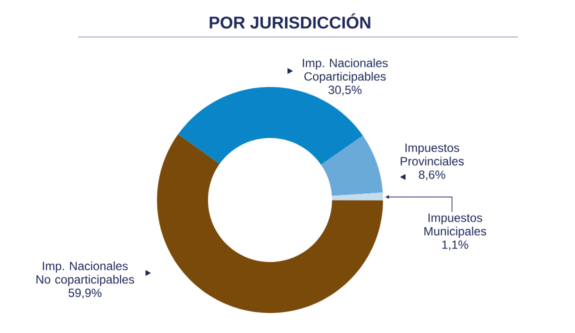 Image resolution: width=575 pixels, height=333 pixels. What do you see at coordinates (345, 71) in the screenshot?
I see `slice-label: Imp. Nacionales Coparticipables` at bounding box center [345, 71].